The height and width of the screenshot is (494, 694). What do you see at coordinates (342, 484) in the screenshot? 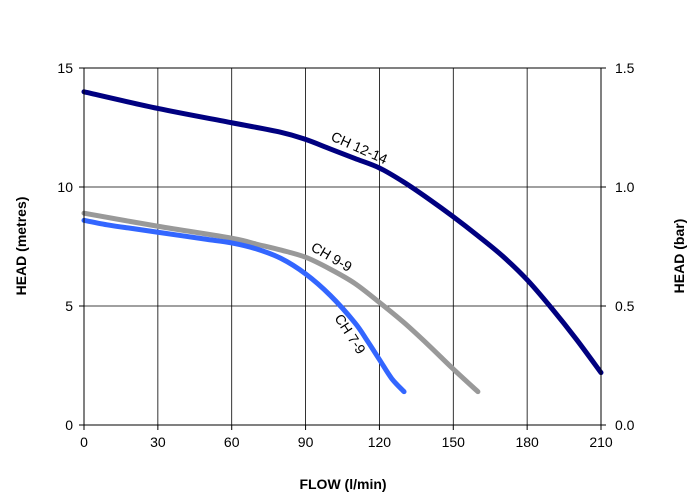
I see `x-axis-title: FLOW (l/min)` at bounding box center [342, 484].